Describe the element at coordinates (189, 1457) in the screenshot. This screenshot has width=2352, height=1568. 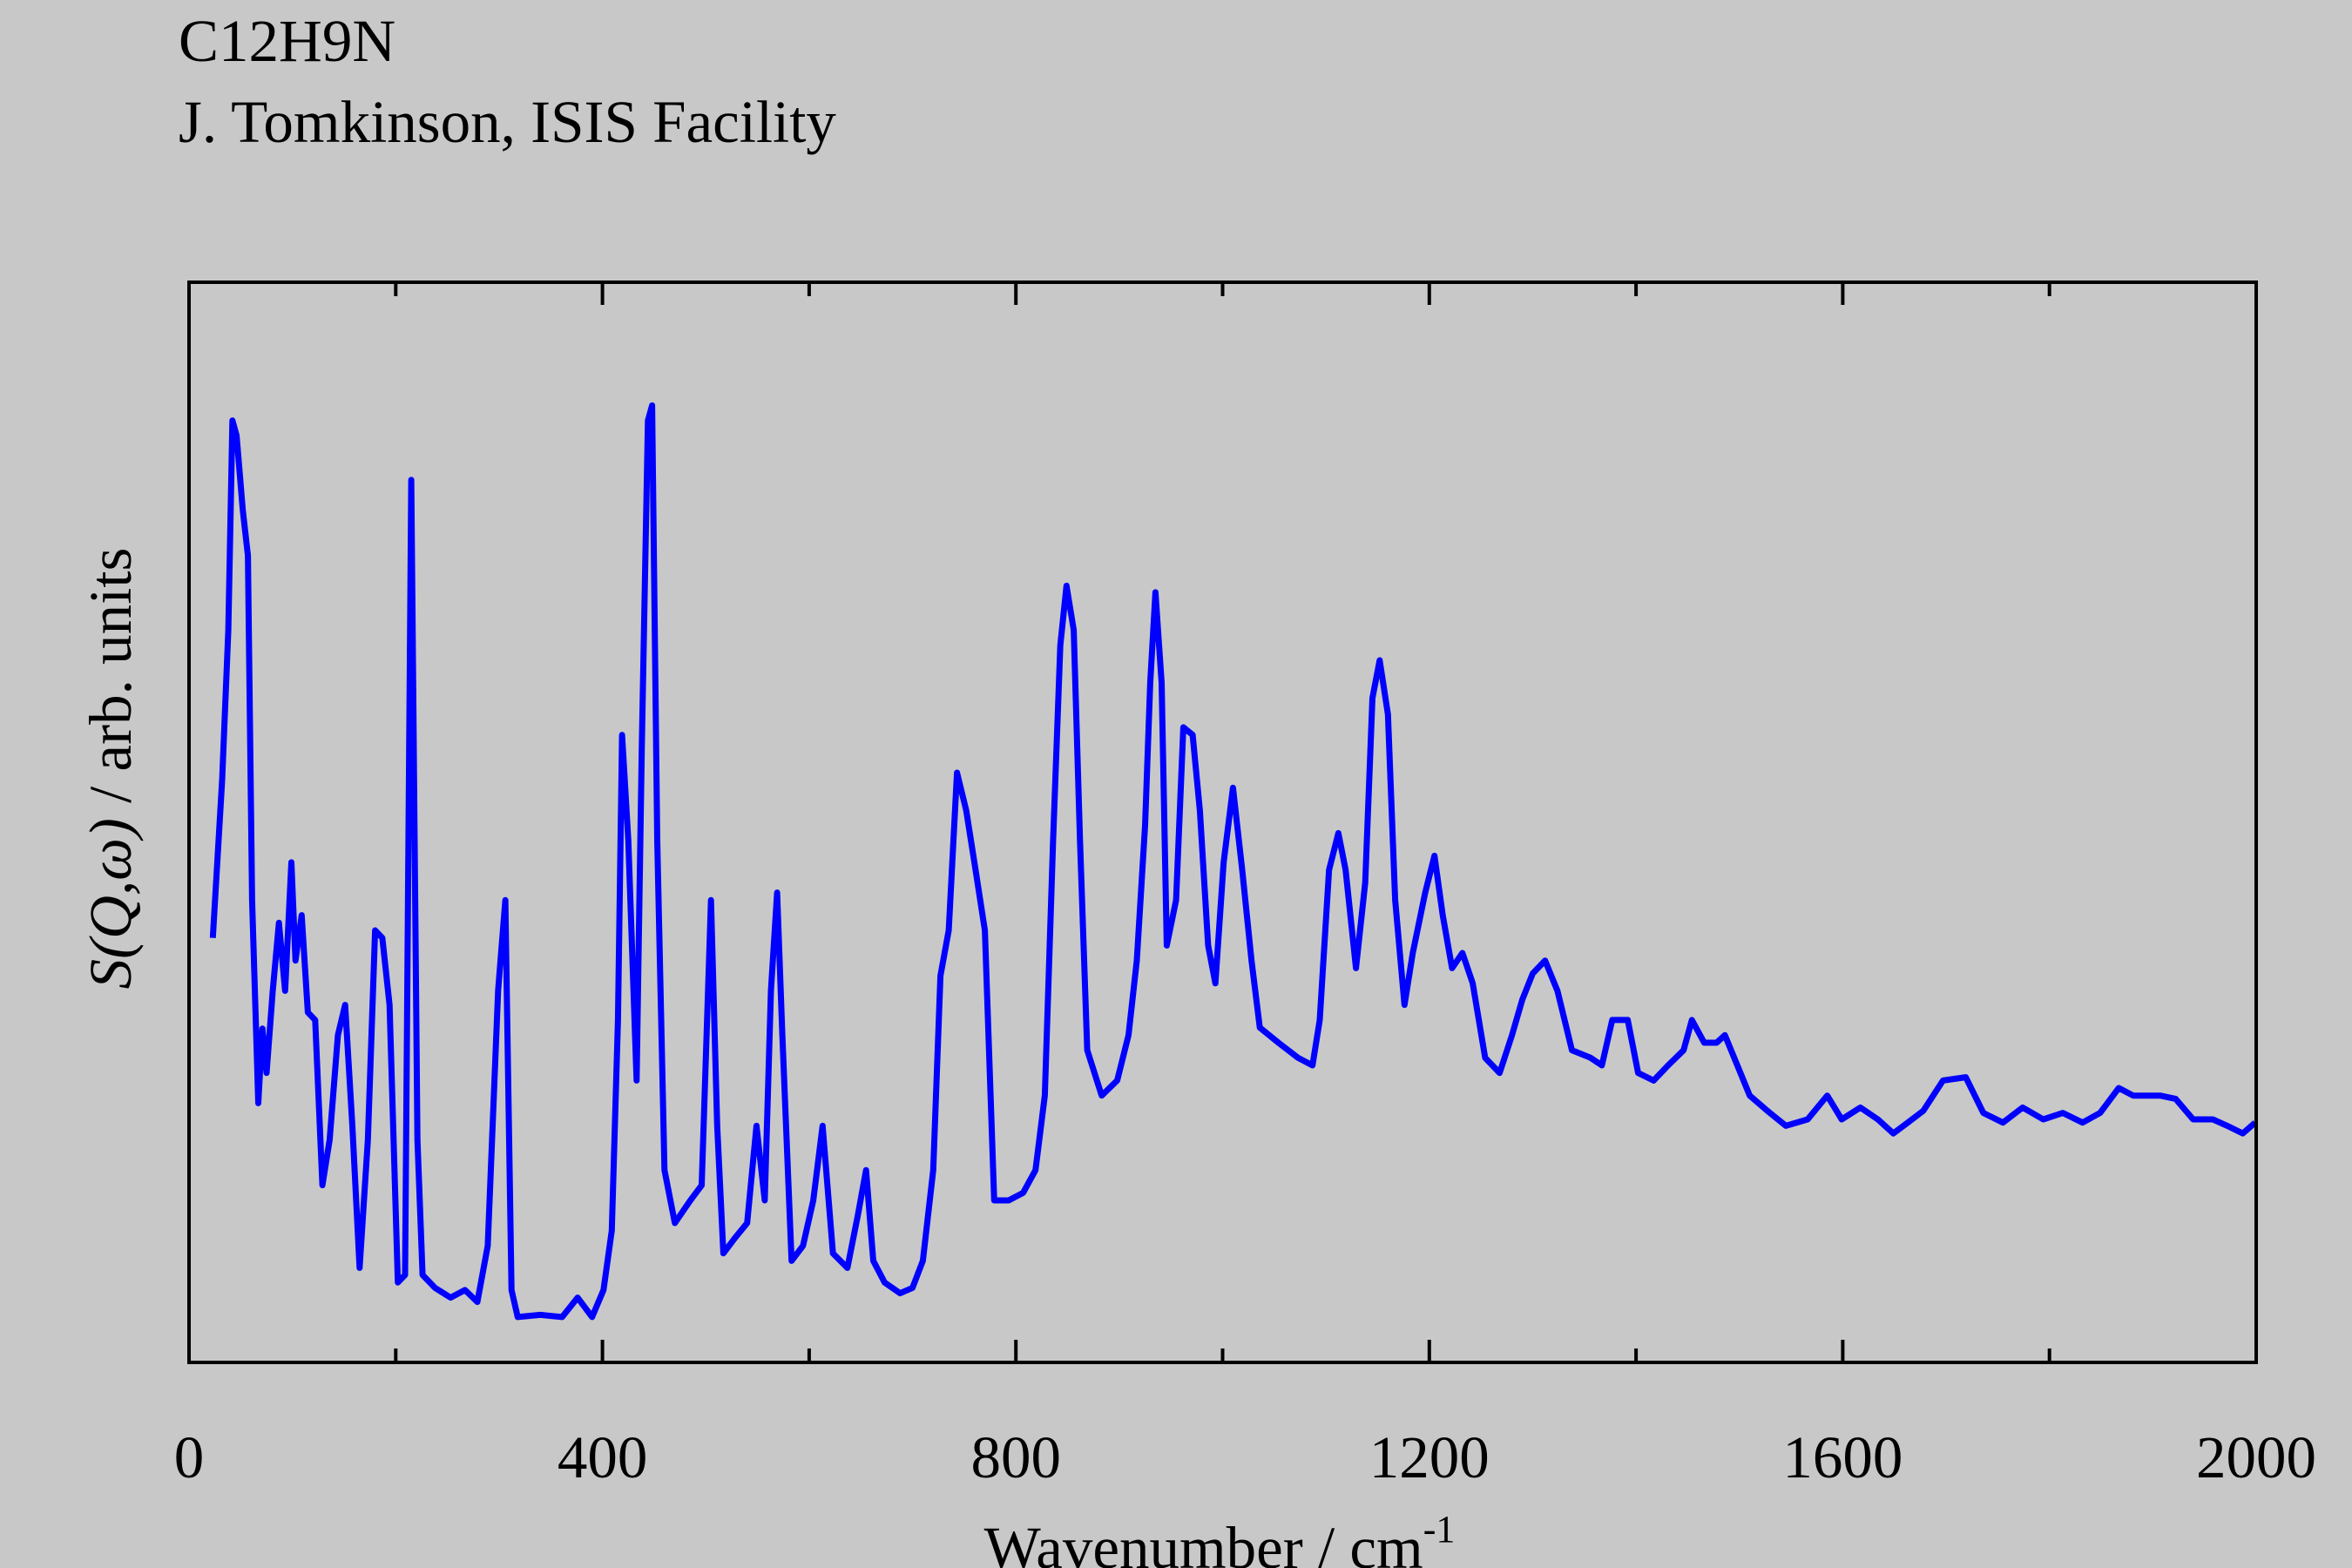
I see `x-tick-label: 0` at that location.